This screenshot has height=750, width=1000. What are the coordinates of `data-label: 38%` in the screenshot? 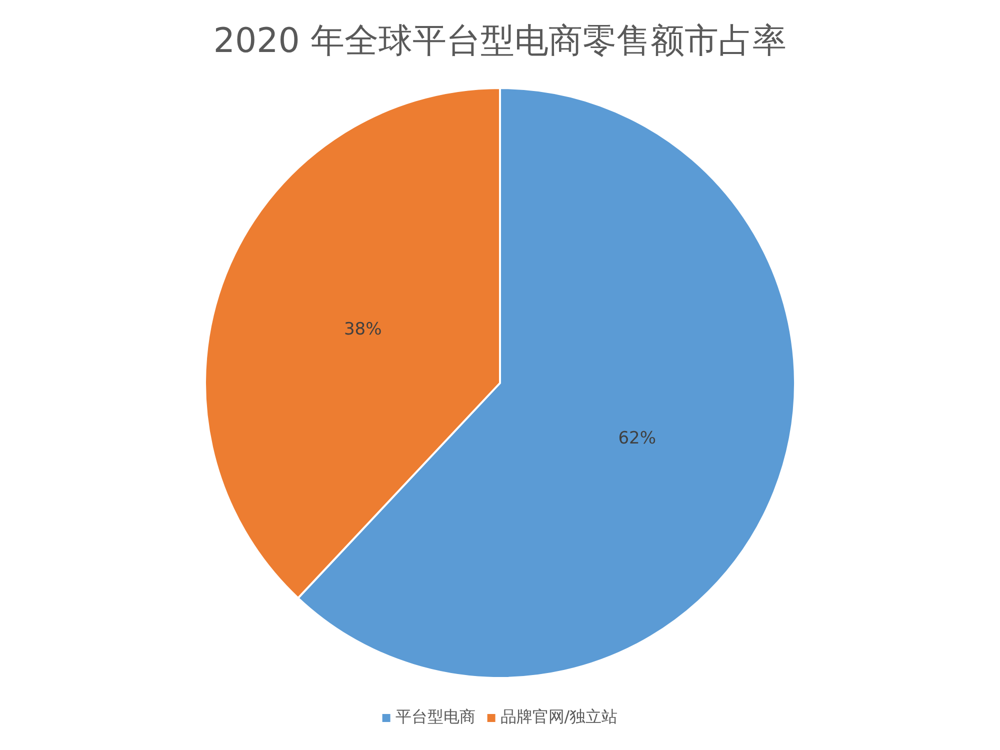 It's located at (363, 330).